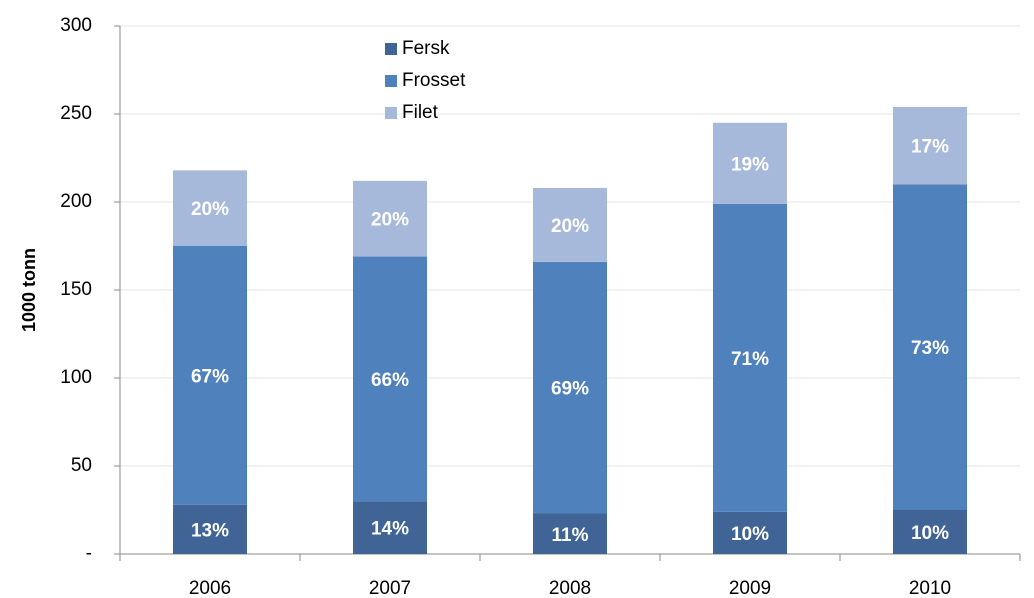 The image size is (1034, 598). I want to click on value-label: 71%, so click(750, 359).